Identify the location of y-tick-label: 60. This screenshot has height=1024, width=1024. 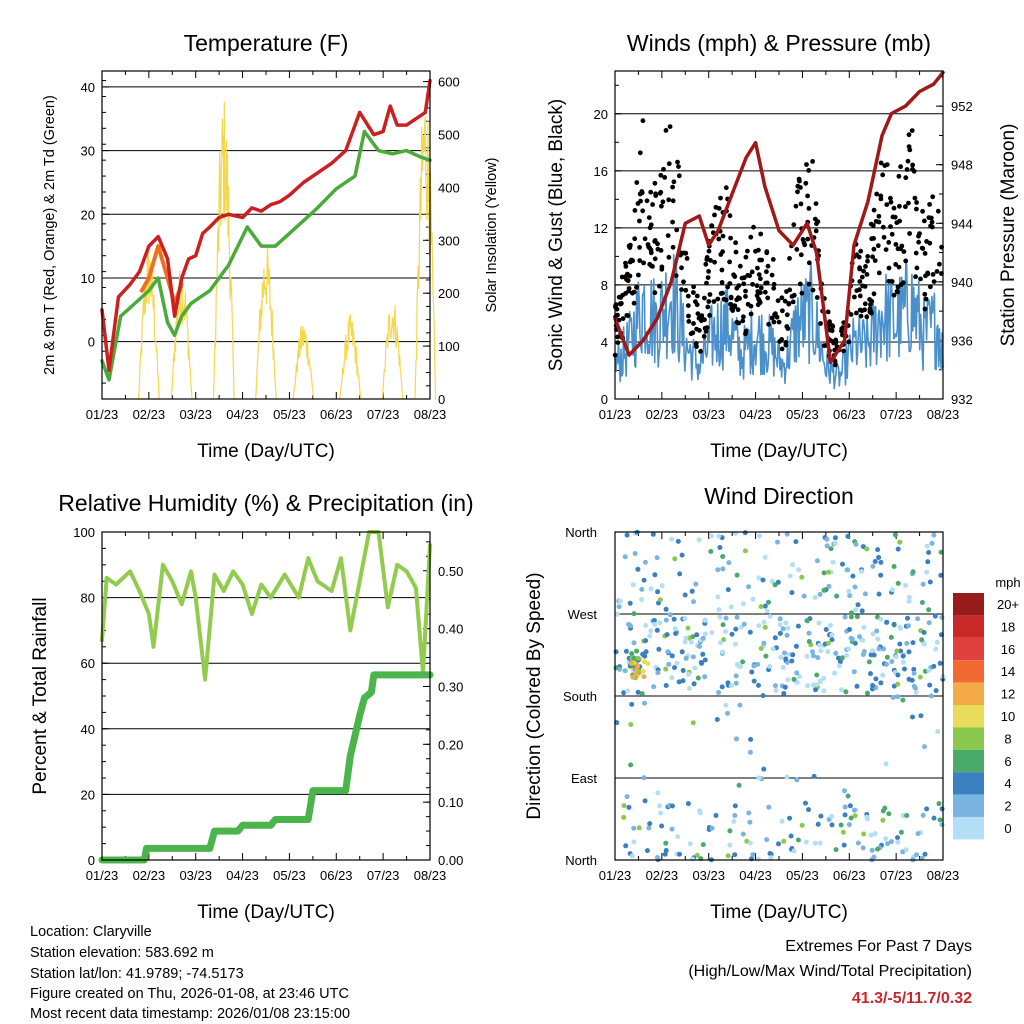
(88, 663).